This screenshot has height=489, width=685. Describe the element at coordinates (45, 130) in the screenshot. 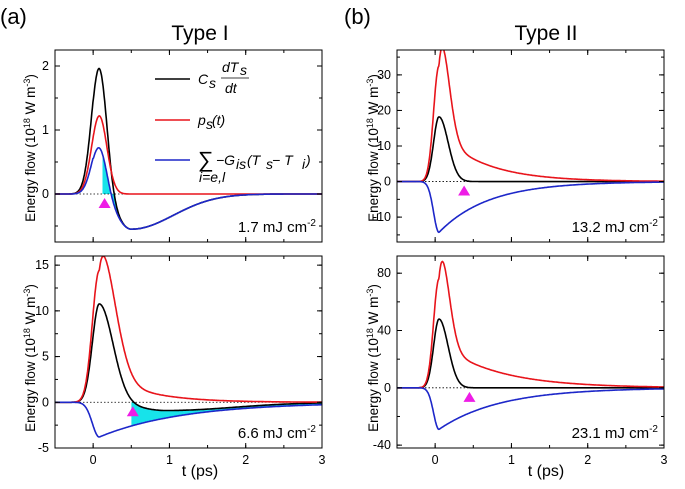

I see `y-tick-label: 1` at that location.